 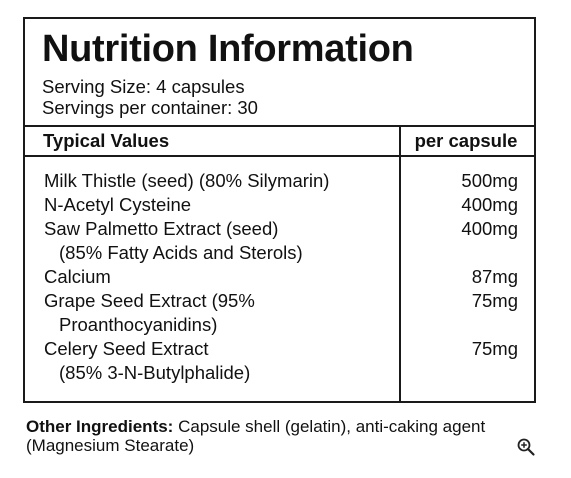 I want to click on column-header-divider, so click(x=279, y=156).